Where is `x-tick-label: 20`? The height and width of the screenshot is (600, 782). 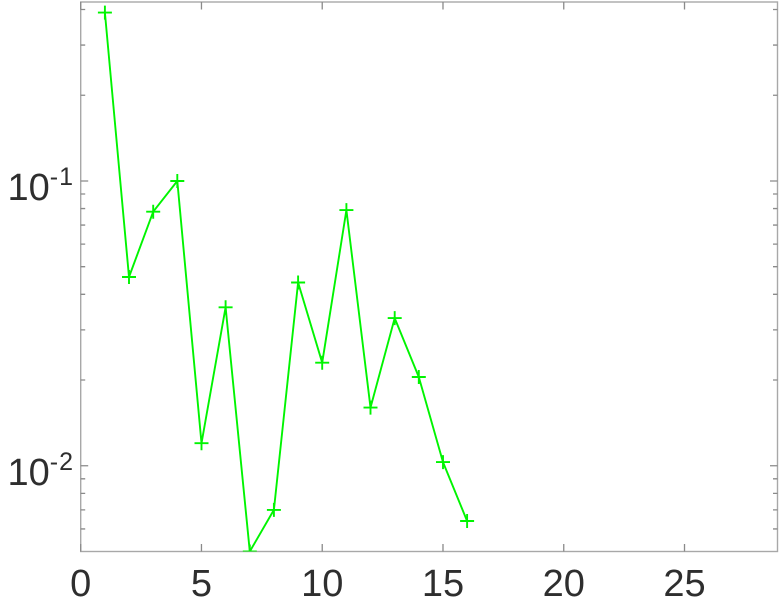 x-tick-label: 20 is located at coordinates (563, 581).